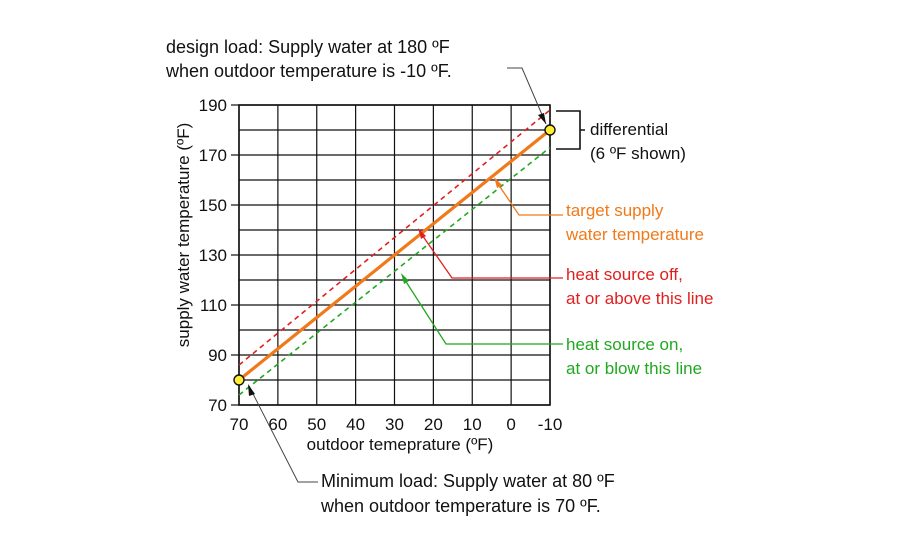 This screenshot has height=550, width=900. I want to click on off-arrowhead, so click(422, 233).